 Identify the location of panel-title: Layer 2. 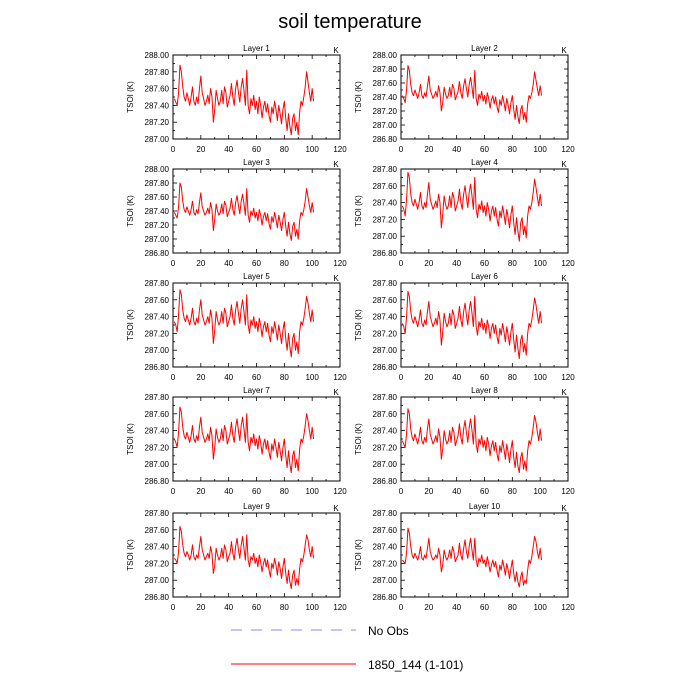
(484, 48).